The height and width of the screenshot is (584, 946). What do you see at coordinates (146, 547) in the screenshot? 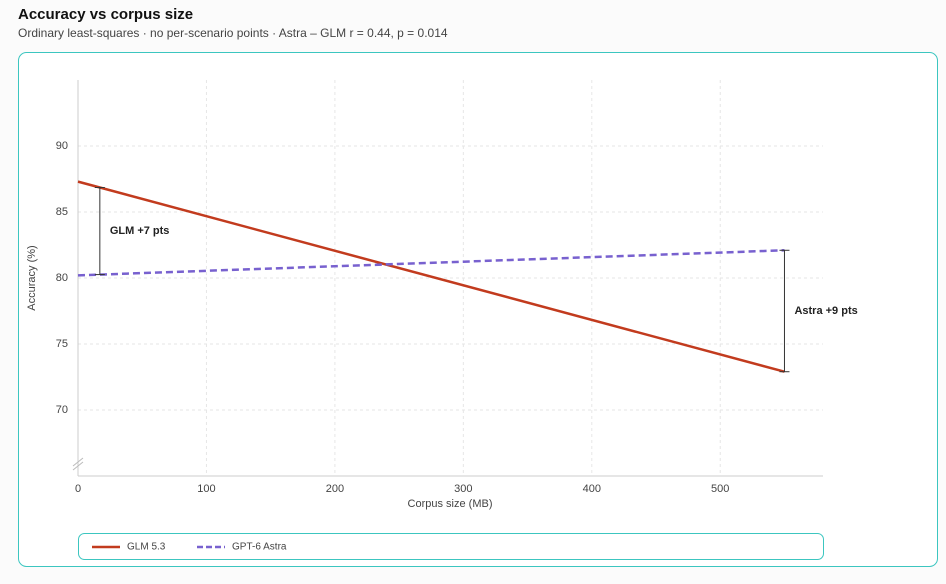
I see `legend-label: GLM 5.3` at bounding box center [146, 547].